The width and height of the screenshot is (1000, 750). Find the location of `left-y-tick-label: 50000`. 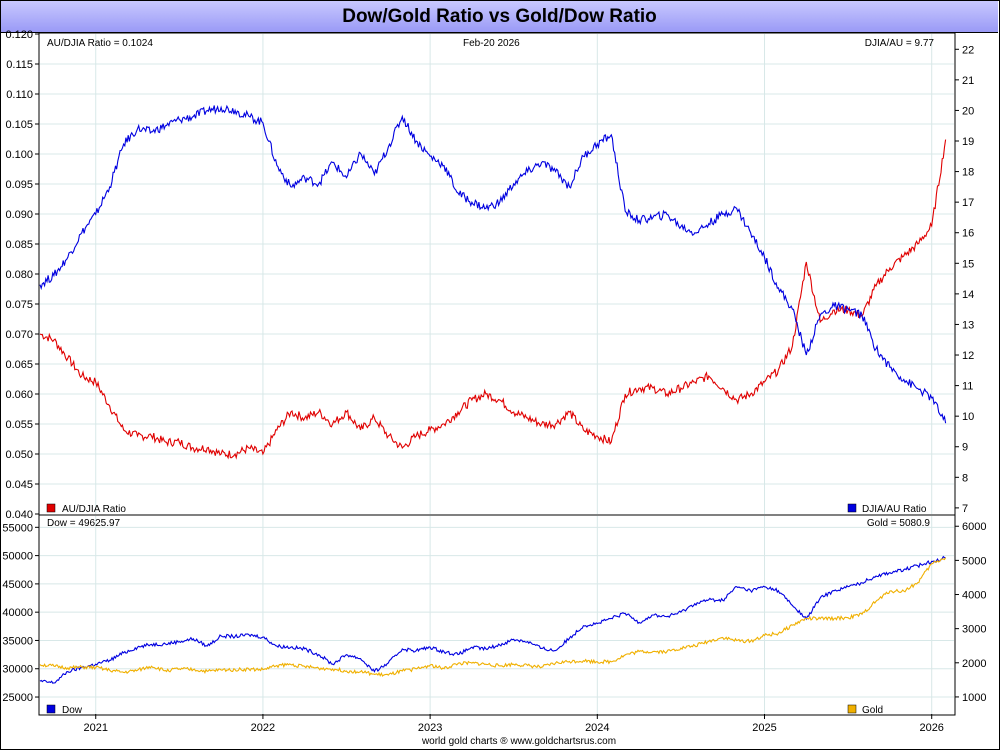

left-y-tick-label: 50000 is located at coordinates (17, 557).